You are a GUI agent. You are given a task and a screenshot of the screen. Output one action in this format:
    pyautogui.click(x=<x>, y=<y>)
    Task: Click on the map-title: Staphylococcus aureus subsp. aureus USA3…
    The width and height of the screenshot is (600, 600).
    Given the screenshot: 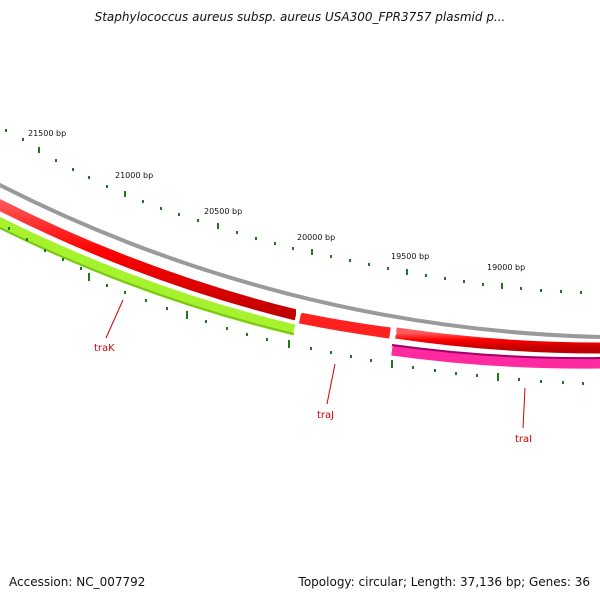 What is the action you would take?
    pyautogui.click(x=300, y=17)
    